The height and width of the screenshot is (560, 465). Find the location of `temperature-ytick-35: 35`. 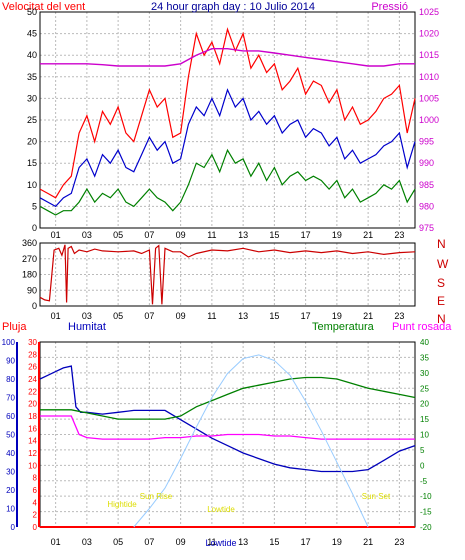

temperature-ytick-35: 35 is located at coordinates (424, 357).